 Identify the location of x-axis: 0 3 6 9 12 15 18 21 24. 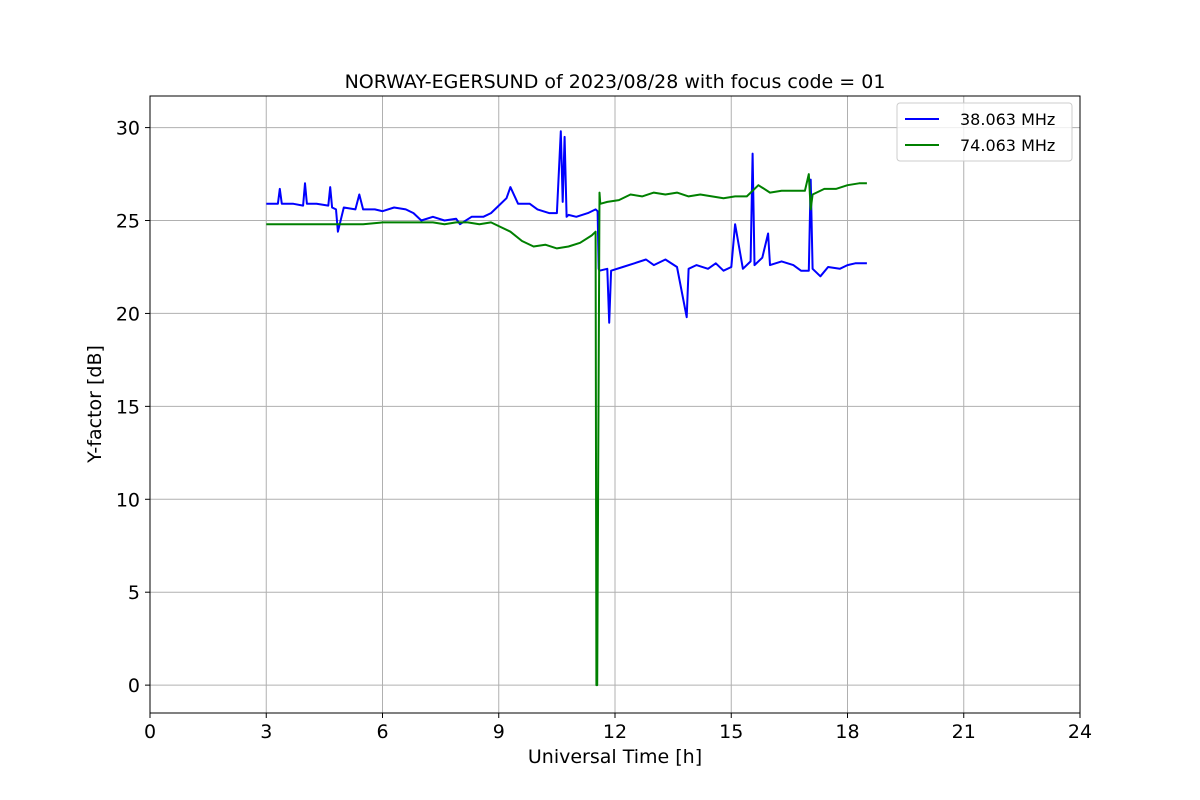
(618, 728).